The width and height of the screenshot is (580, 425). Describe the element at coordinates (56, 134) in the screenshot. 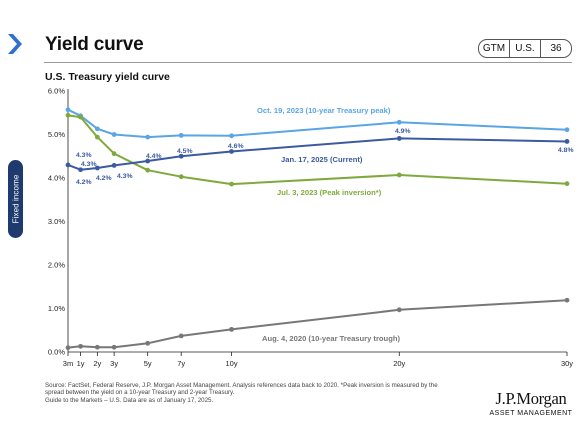

I see `y-tick-label: 5.0%` at that location.